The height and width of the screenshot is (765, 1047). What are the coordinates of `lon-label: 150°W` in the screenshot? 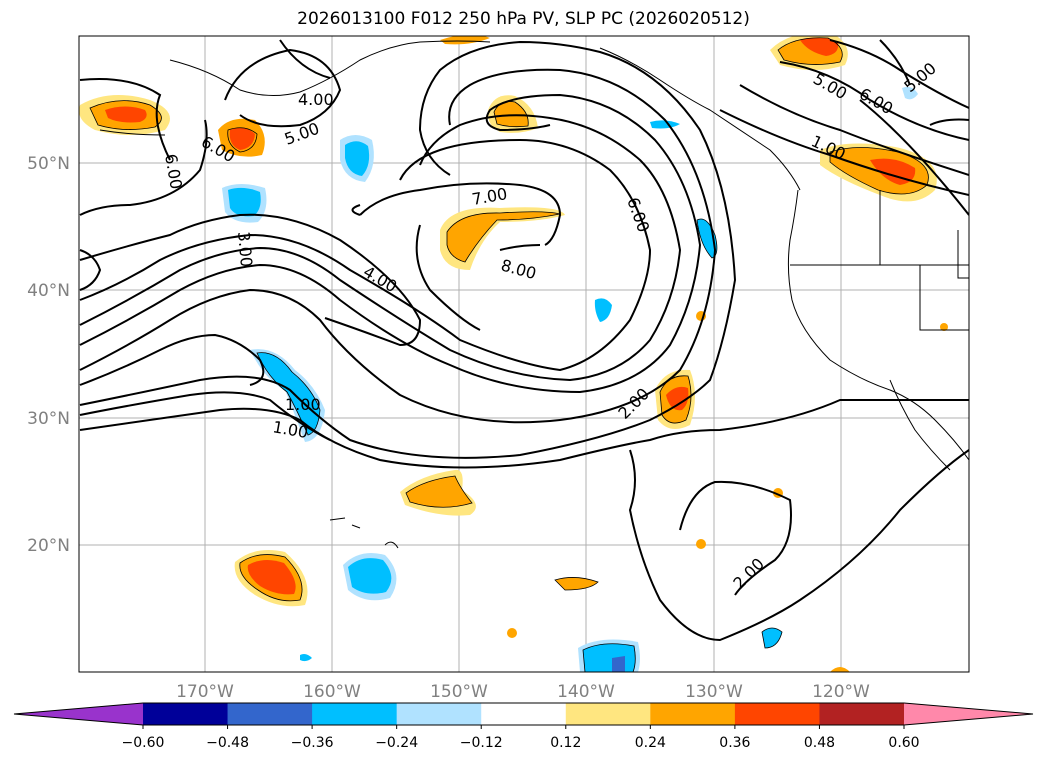 It's located at (459, 692).